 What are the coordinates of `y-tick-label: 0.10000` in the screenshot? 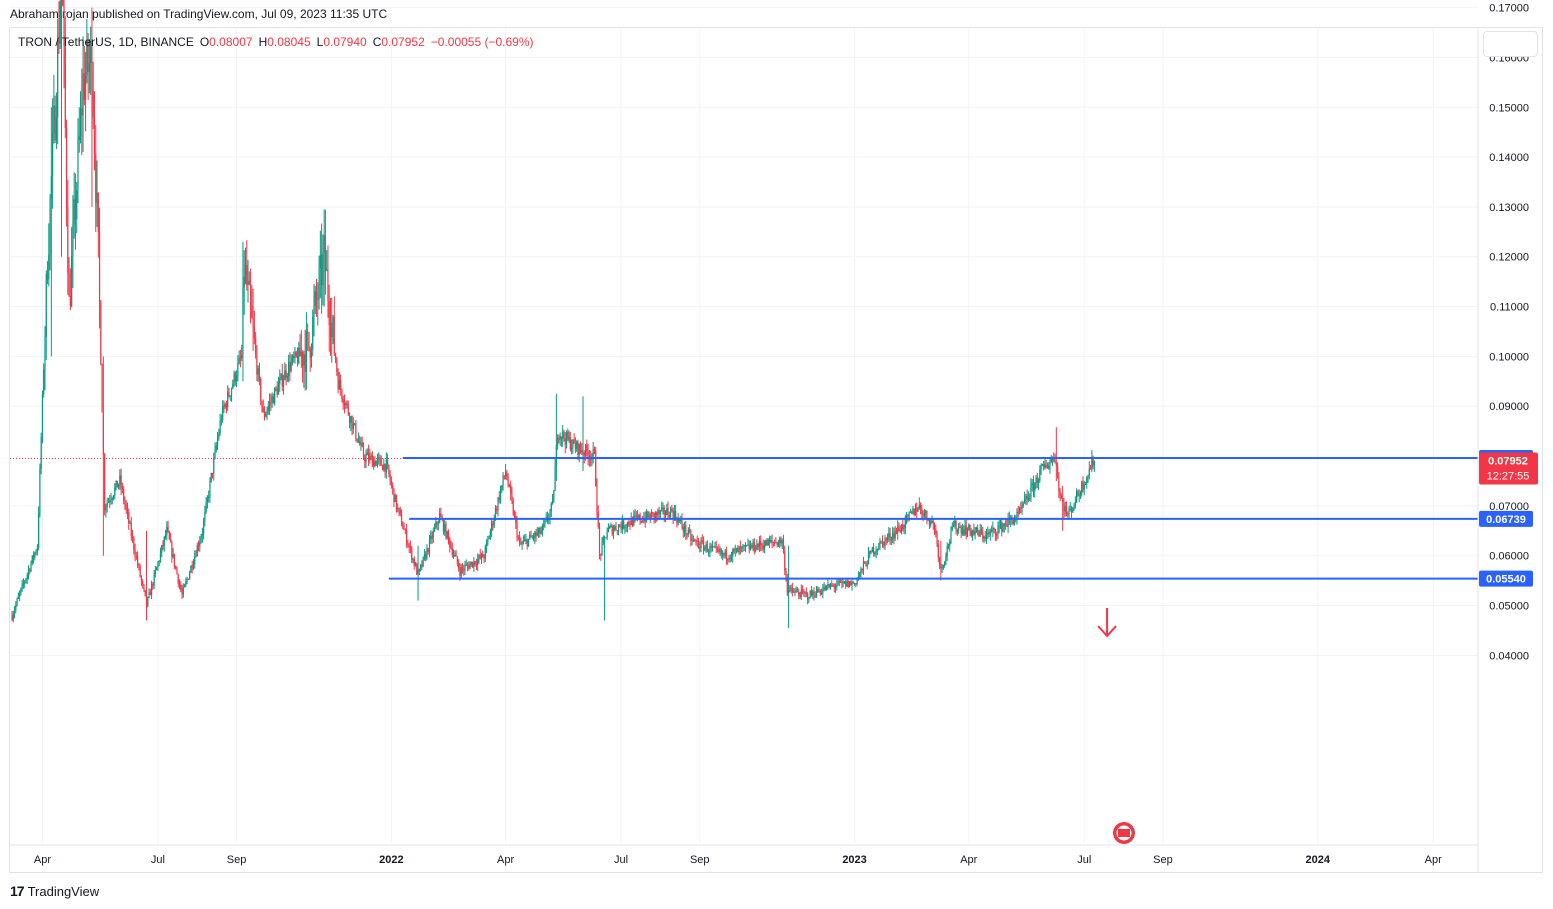 It's located at (1509, 357).